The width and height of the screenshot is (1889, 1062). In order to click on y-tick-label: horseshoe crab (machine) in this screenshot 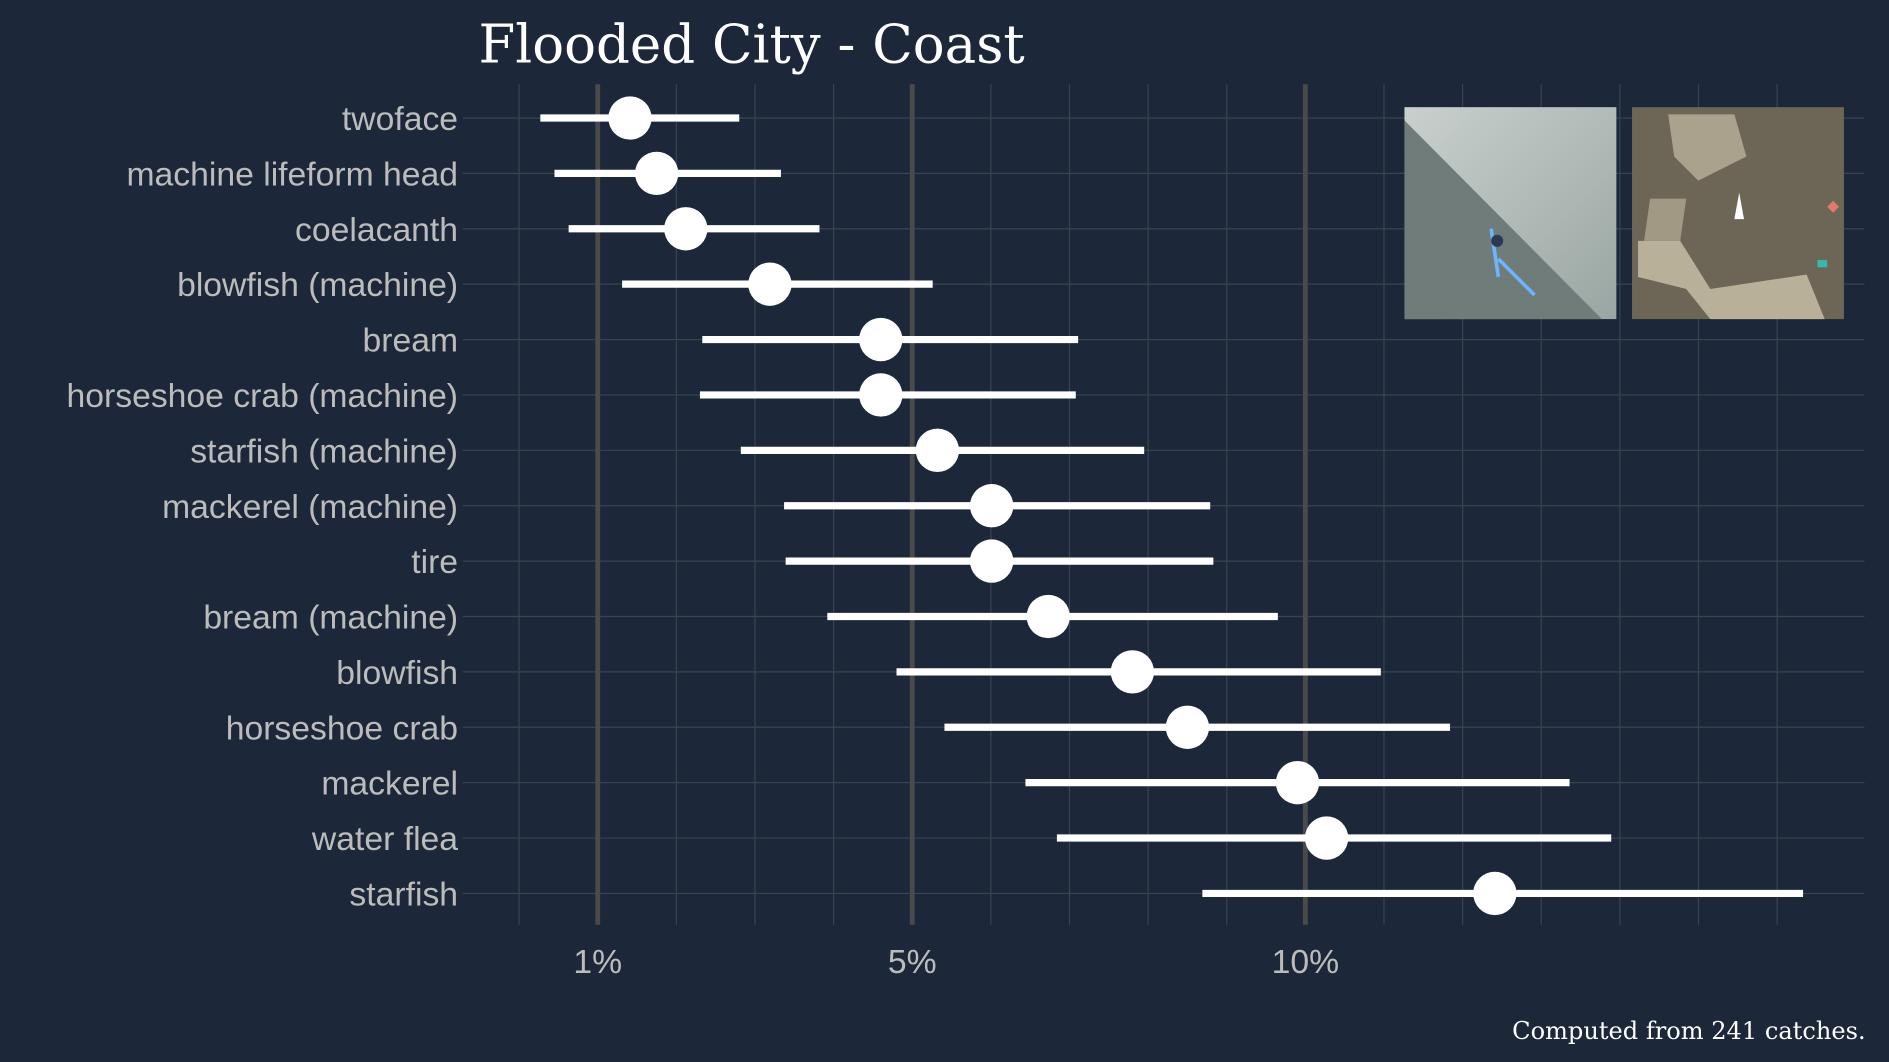, I will do `click(263, 396)`.